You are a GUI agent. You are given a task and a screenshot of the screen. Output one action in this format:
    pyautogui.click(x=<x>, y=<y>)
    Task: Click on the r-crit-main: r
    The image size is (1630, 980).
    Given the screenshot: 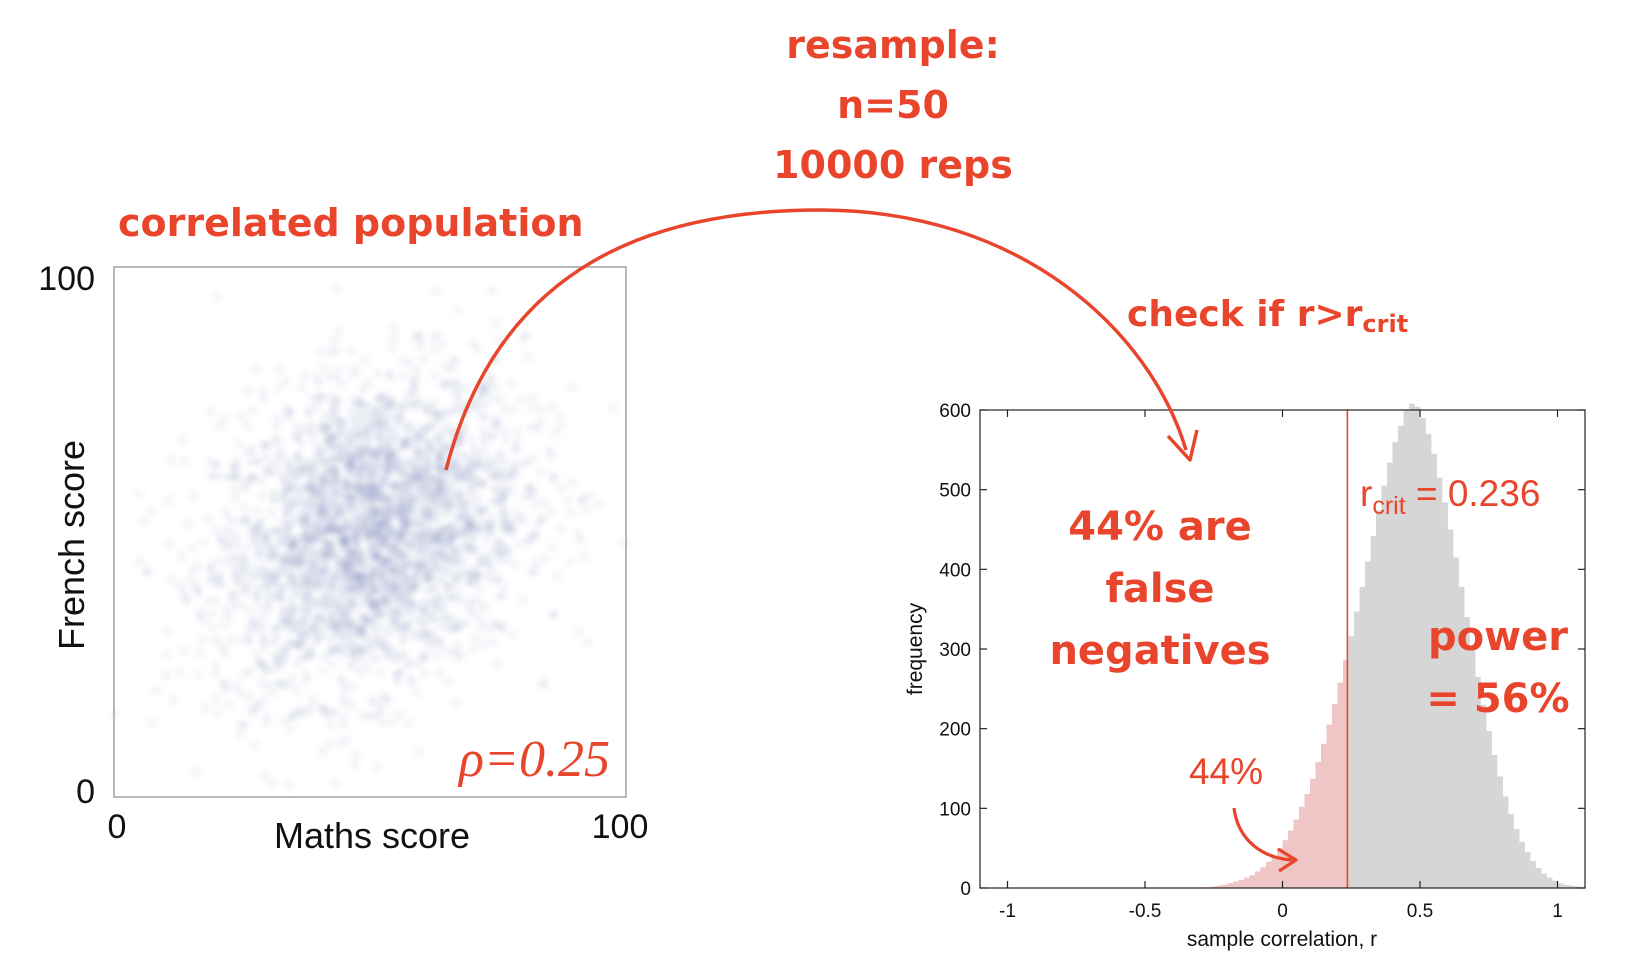 What is the action you would take?
    pyautogui.click(x=1366, y=493)
    